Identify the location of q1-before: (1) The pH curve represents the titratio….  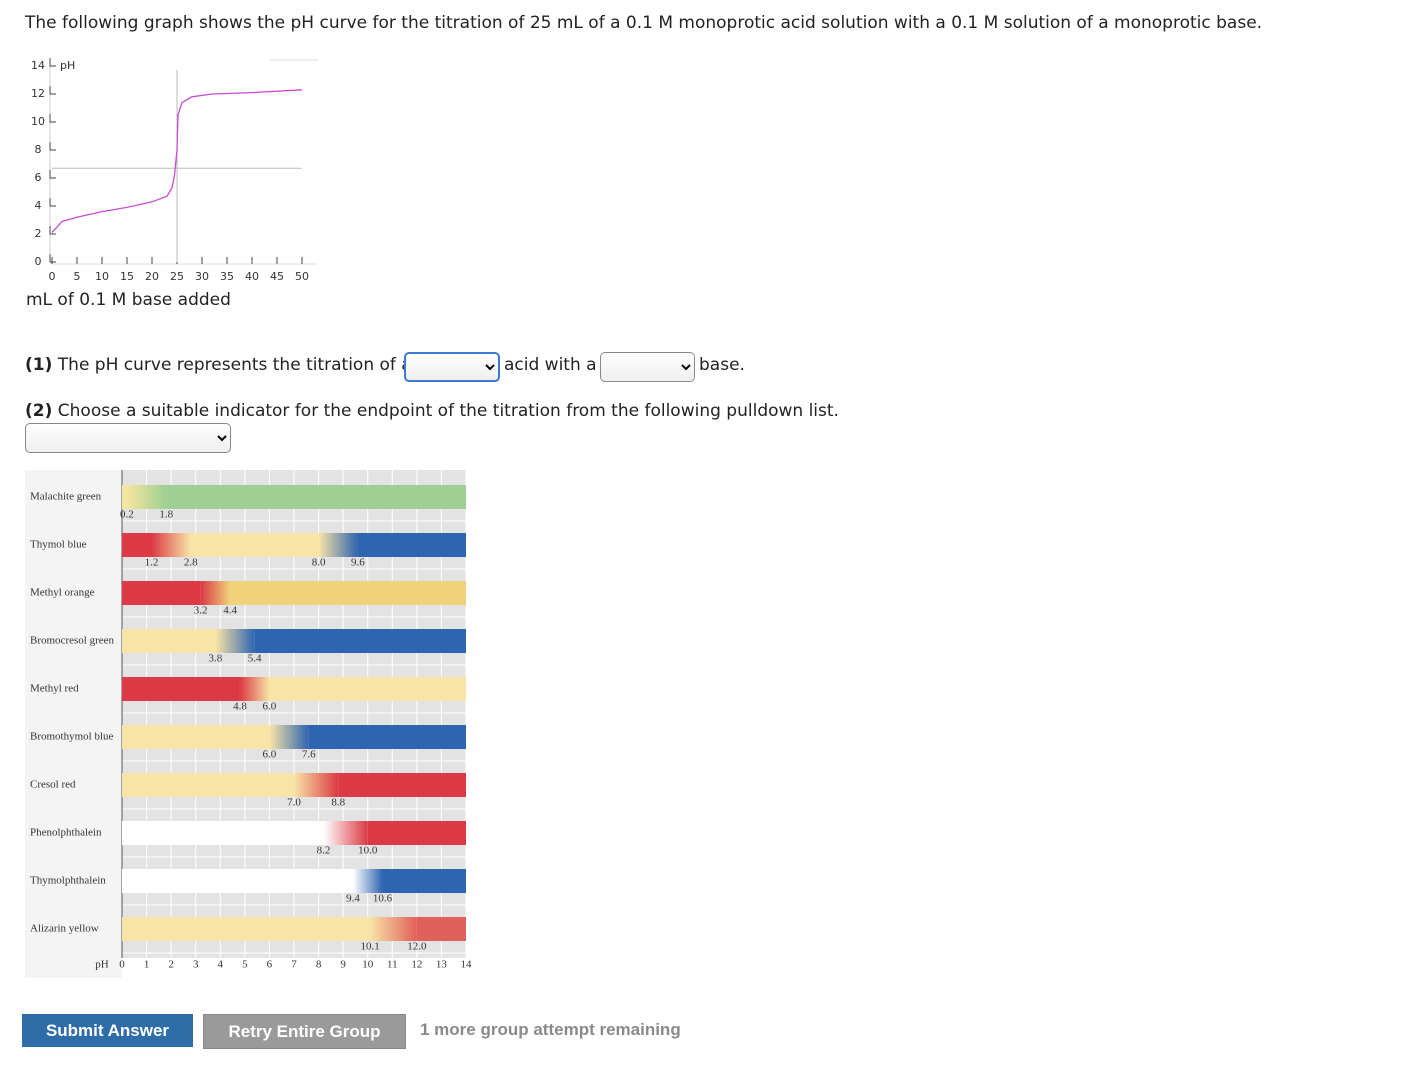
(218, 365).